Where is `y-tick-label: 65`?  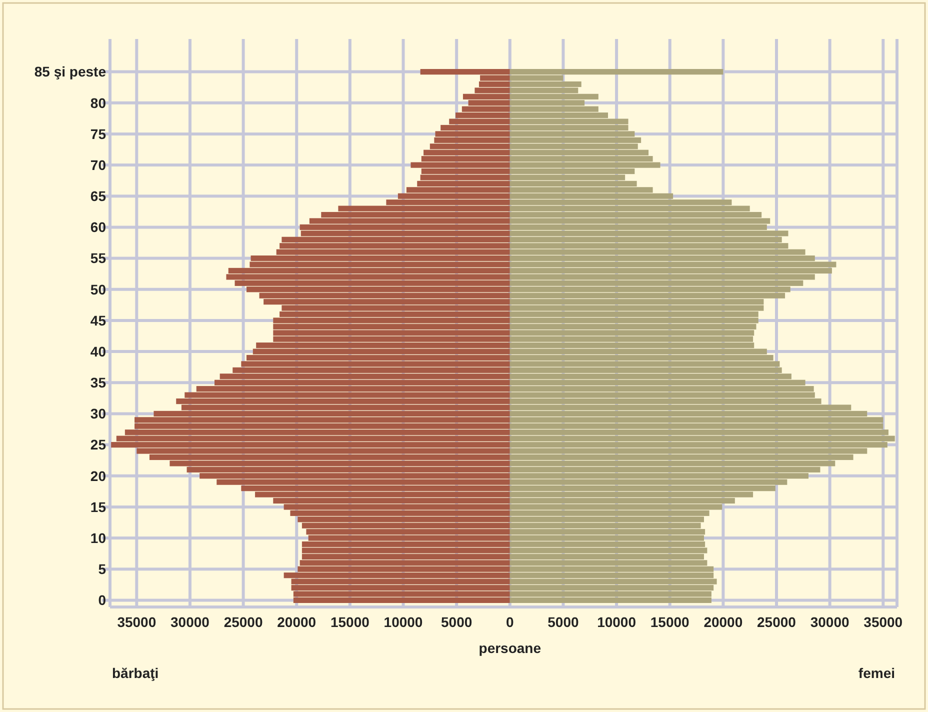 y-tick-label: 65 is located at coordinates (98, 196).